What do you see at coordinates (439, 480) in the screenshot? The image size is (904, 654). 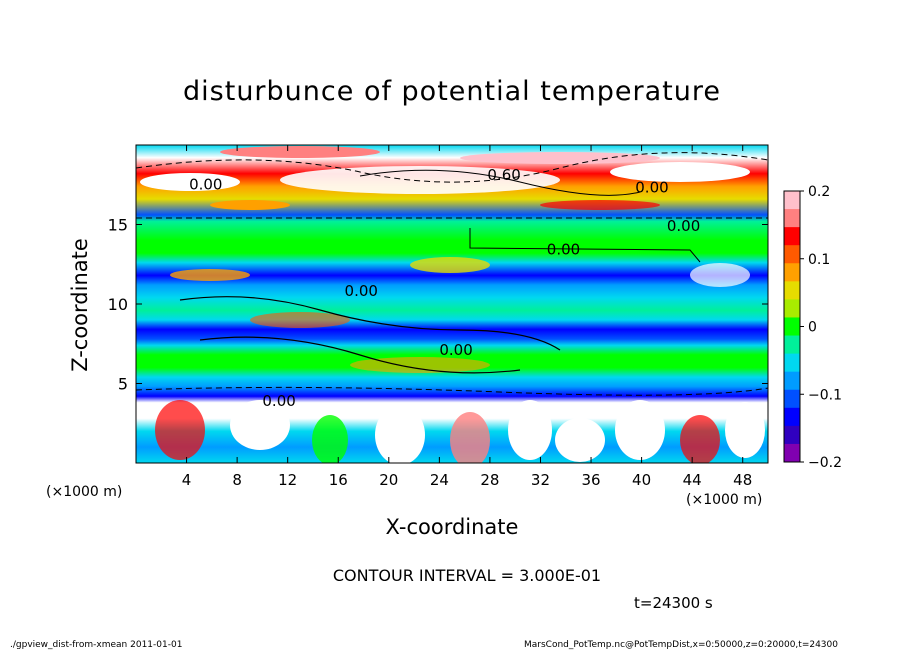 I see `x-tick-label: 24` at bounding box center [439, 480].